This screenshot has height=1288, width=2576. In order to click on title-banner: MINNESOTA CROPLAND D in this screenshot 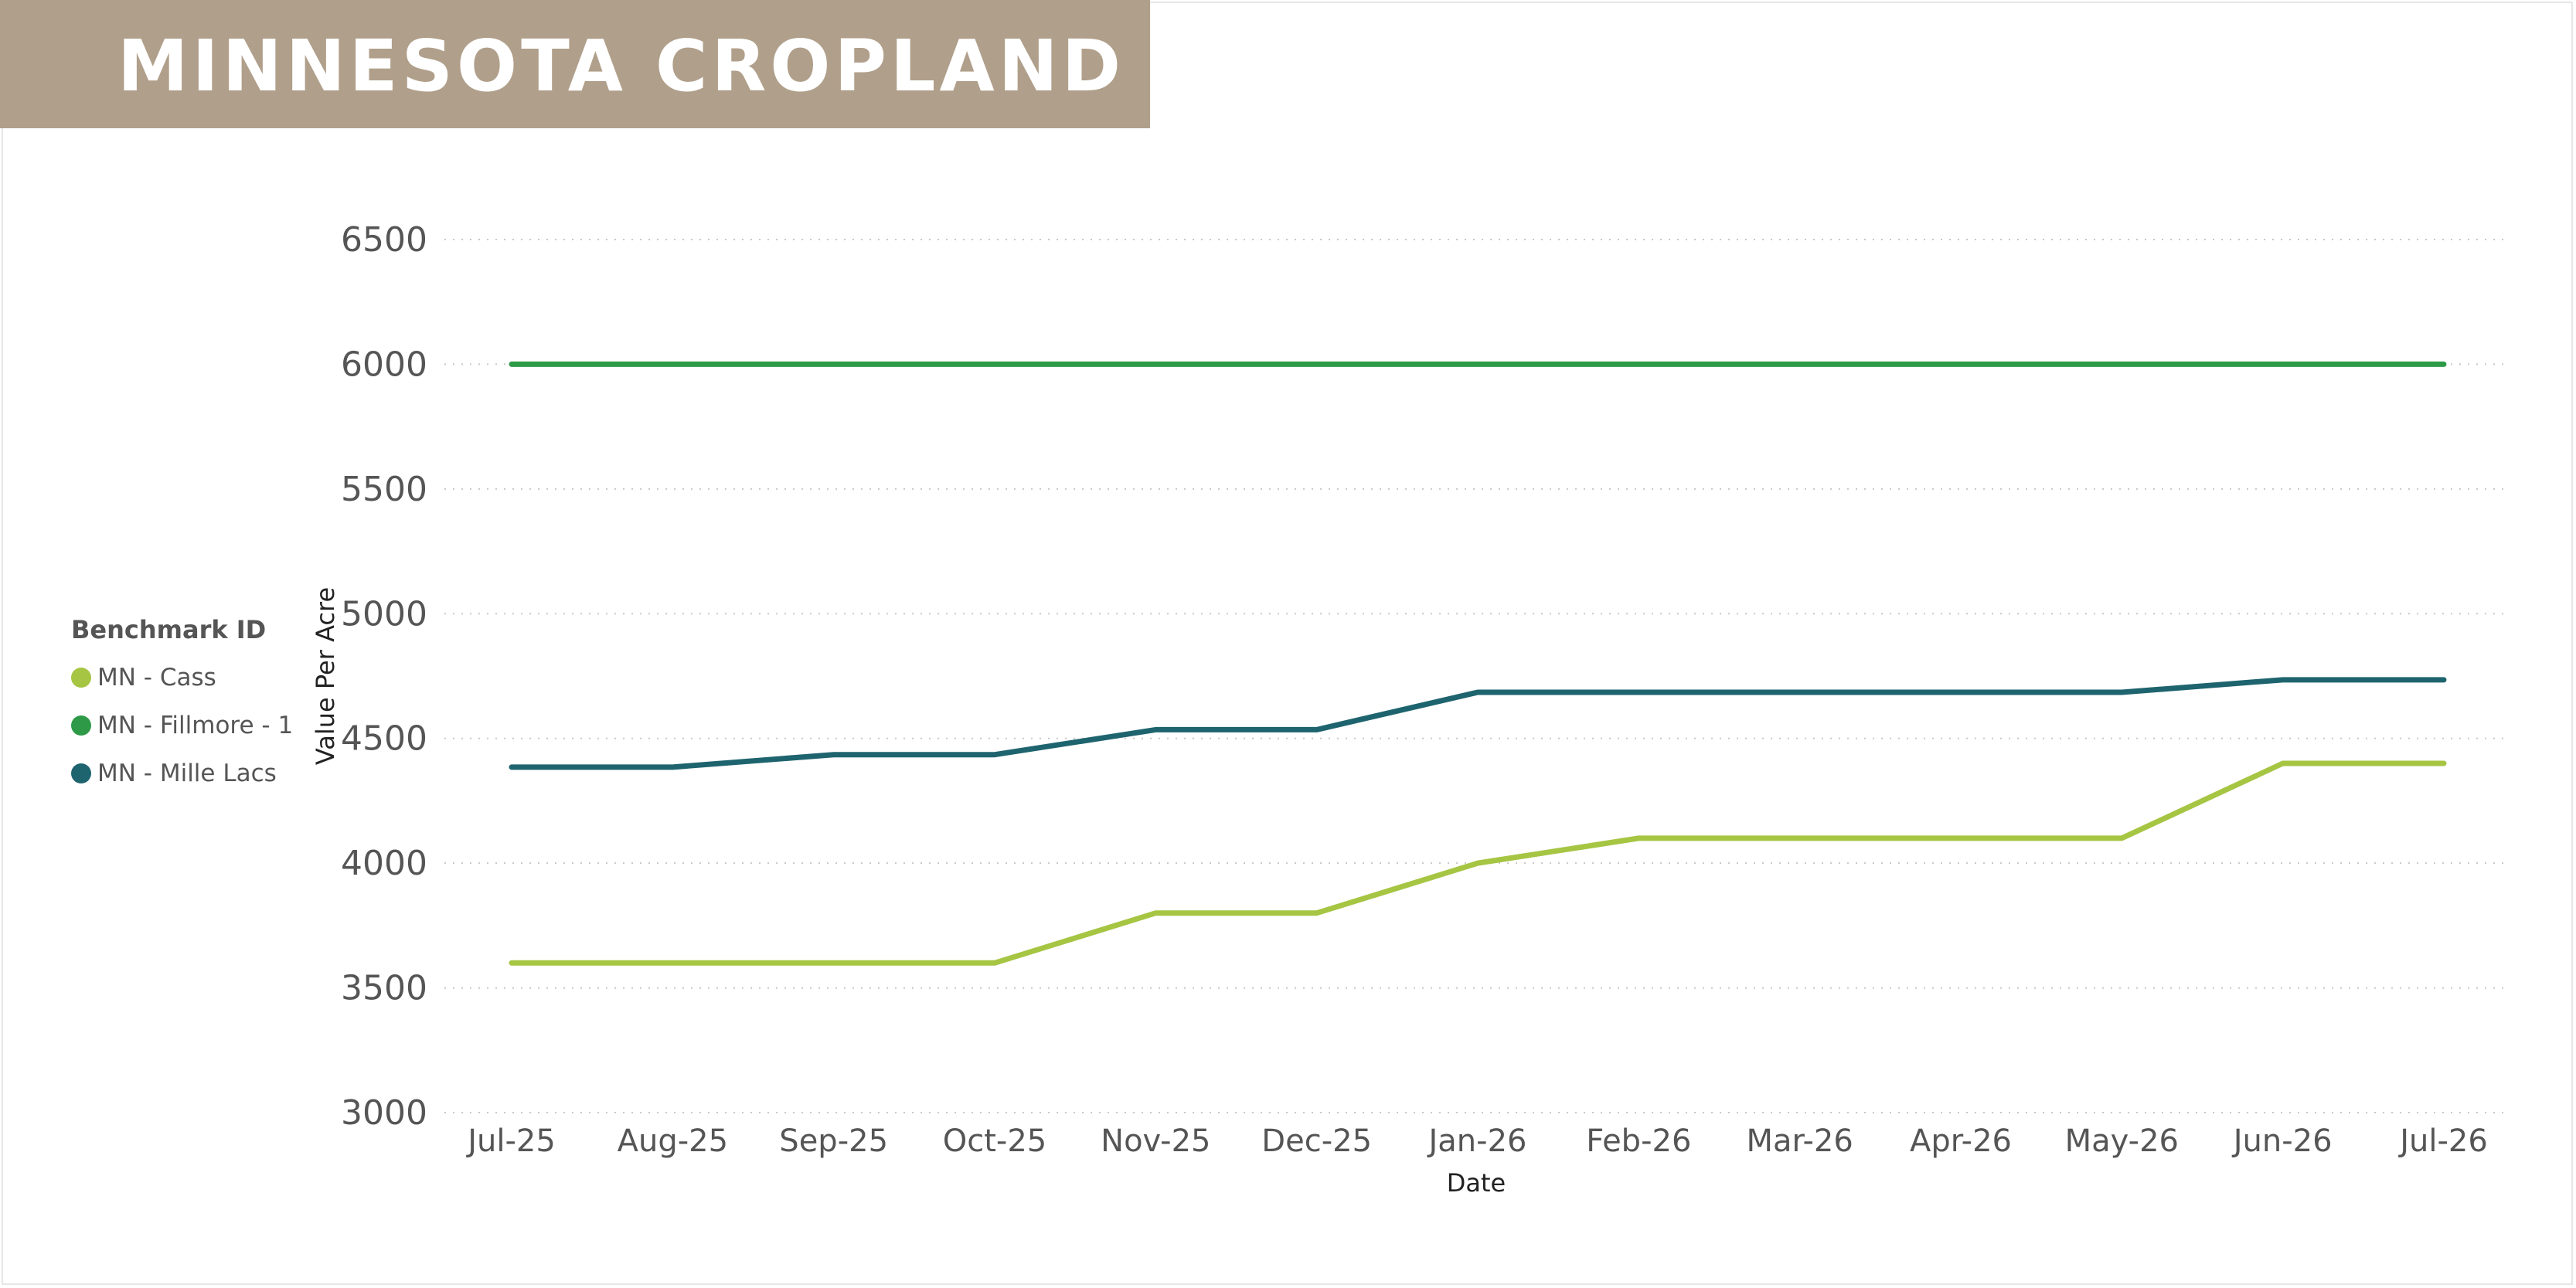, I will do `click(606, 64)`.